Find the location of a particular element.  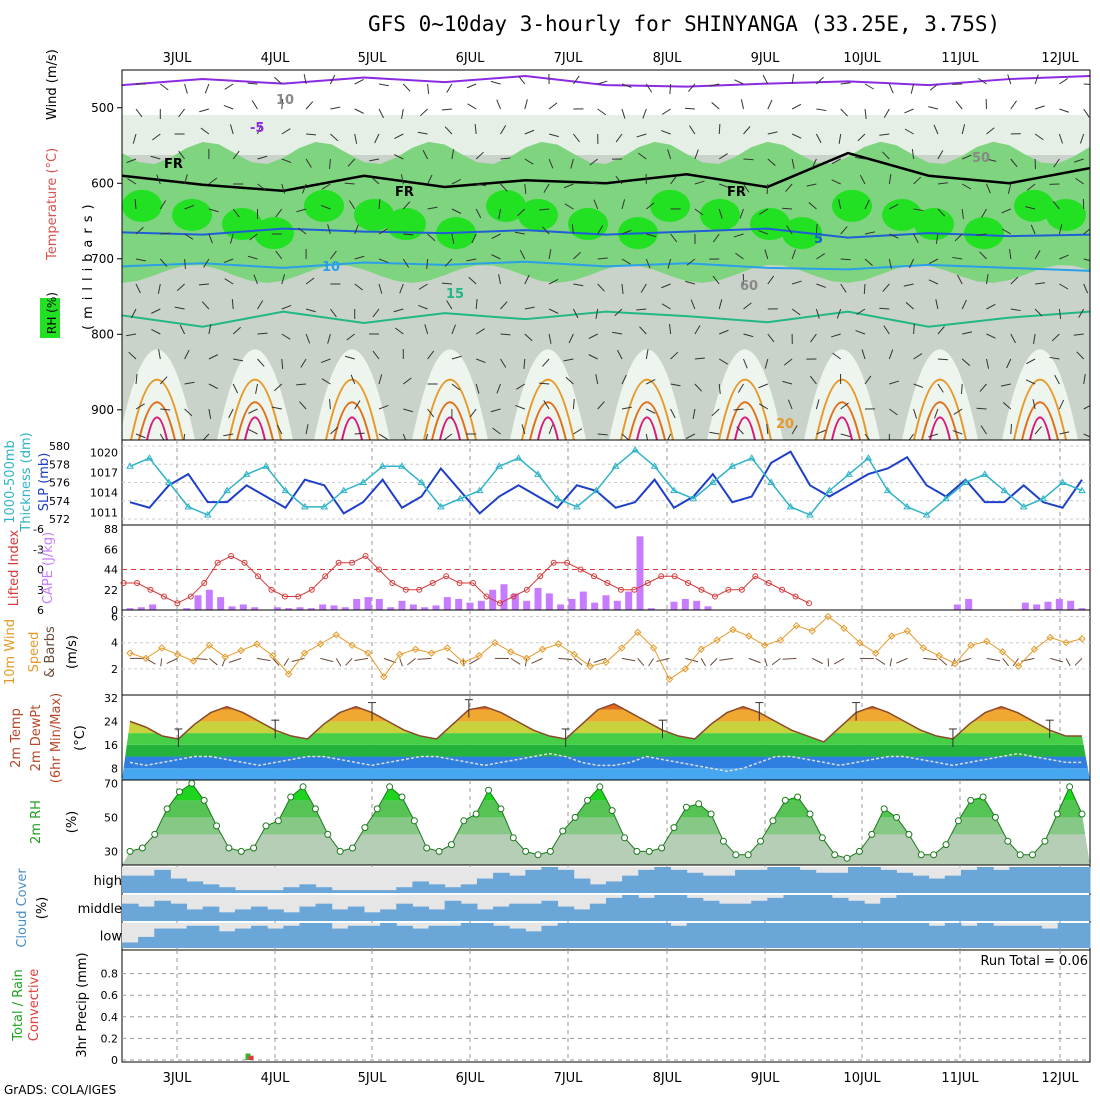

li-axis-title: Lifted Index is located at coordinates (14, 567).